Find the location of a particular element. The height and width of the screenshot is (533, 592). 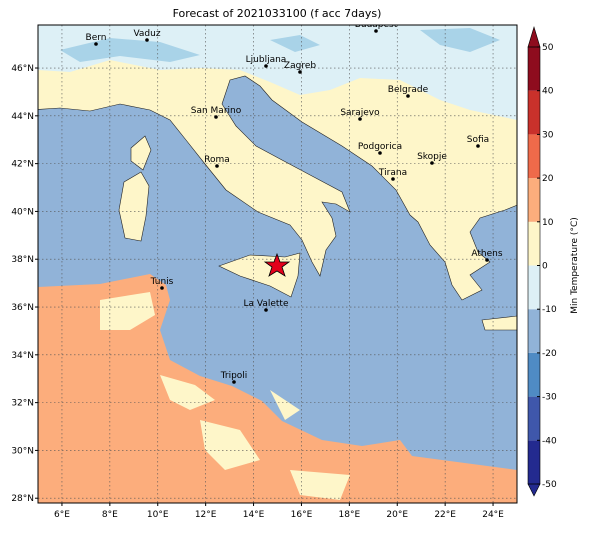

city-label: Vaduz is located at coordinates (146, 34).